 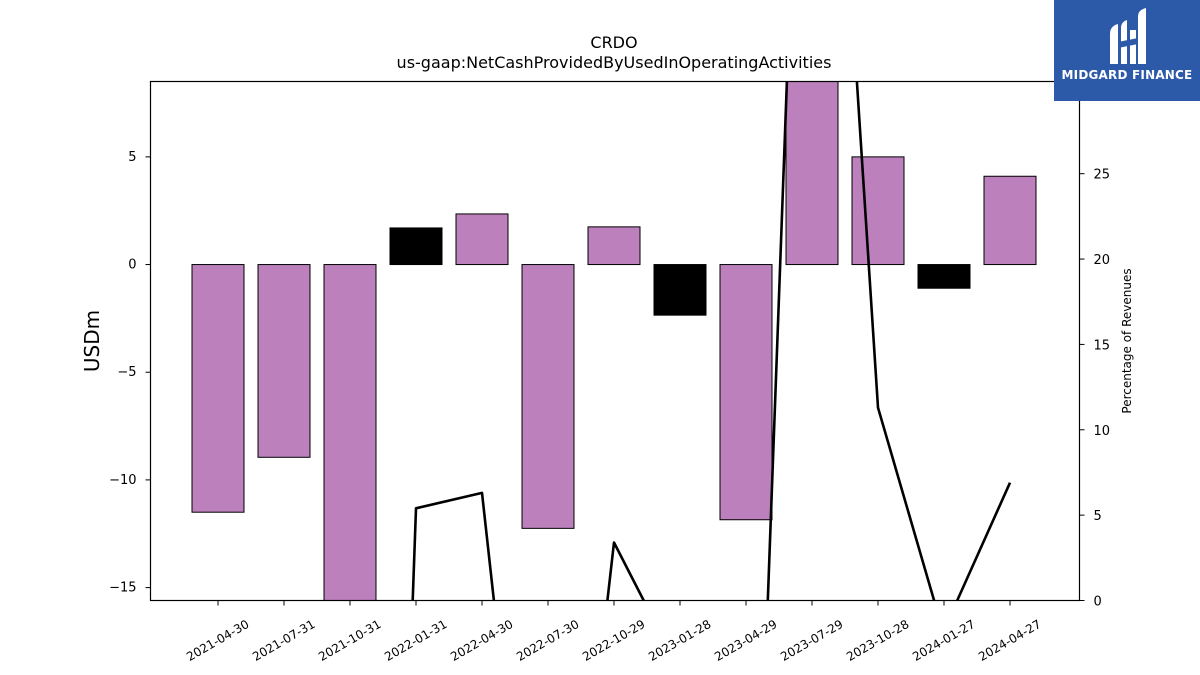 I want to click on y2-tick-label: 15, so click(x=1102, y=345).